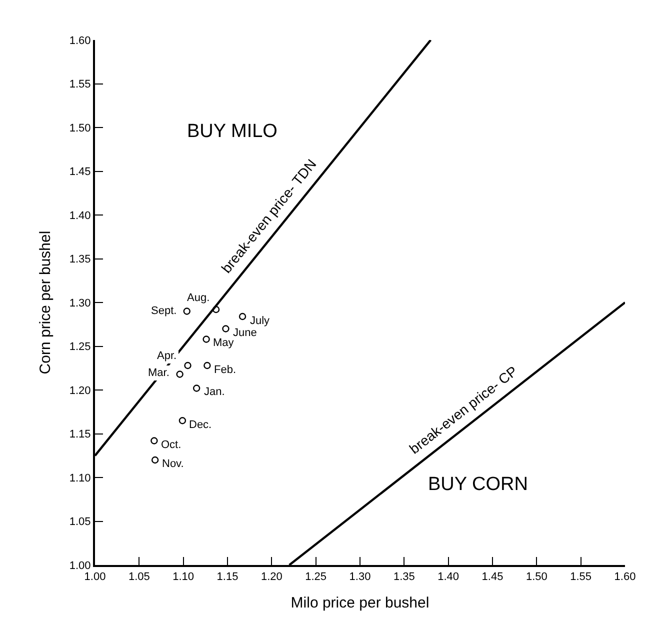 The width and height of the screenshot is (647, 635). Describe the element at coordinates (171, 445) in the screenshot. I see `annotation: Oct.` at that location.